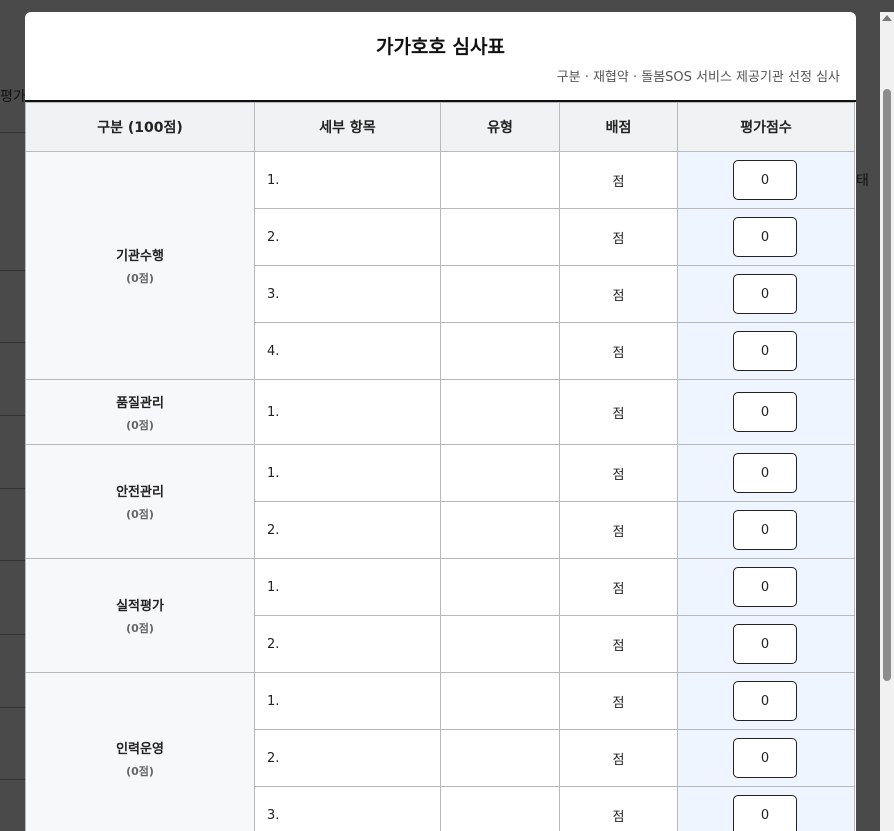 The width and height of the screenshot is (894, 831). I want to click on category-cell: 인력운영 (0점), so click(140, 751).